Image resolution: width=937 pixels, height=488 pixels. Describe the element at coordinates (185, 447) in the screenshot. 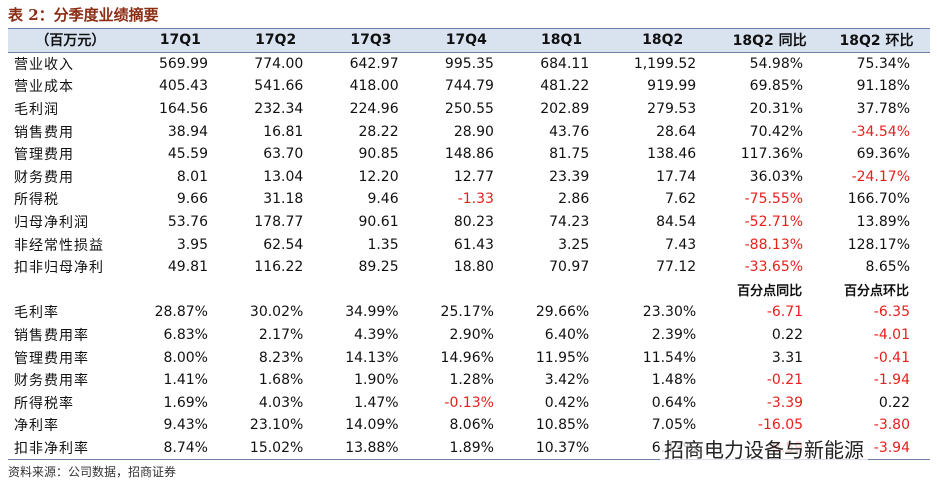

I see `value-cell: 8.74%` at that location.